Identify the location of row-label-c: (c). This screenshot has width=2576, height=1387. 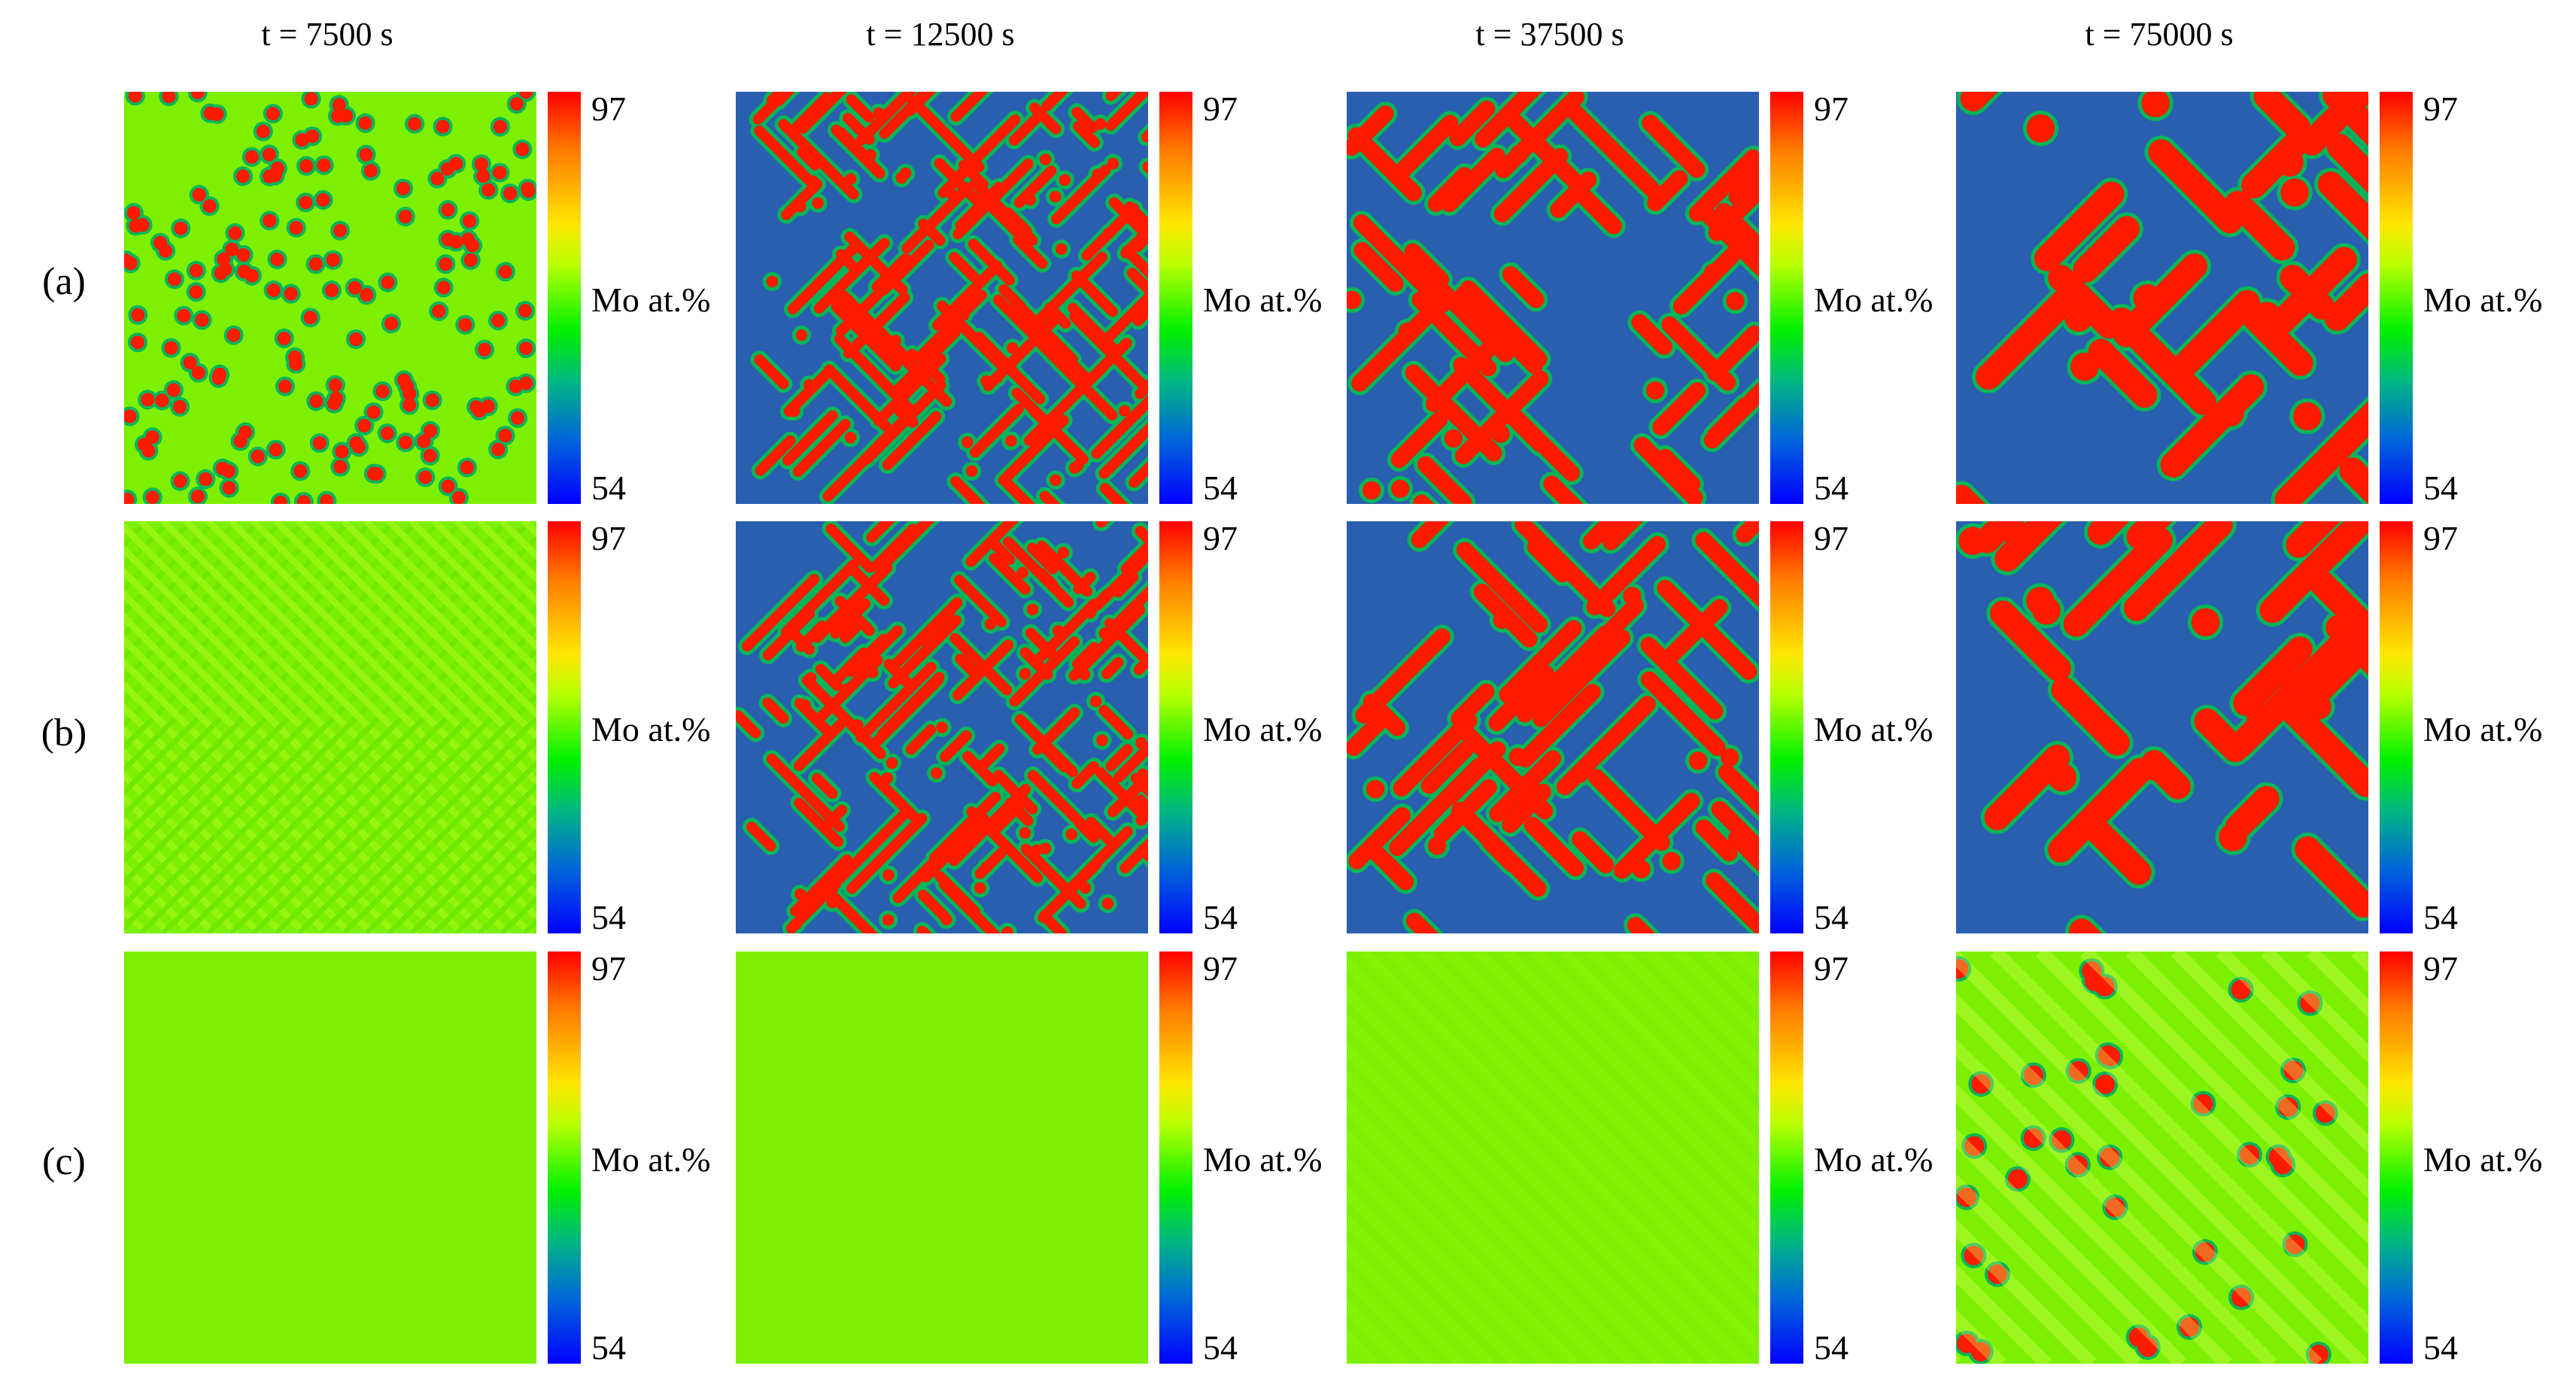
(64, 1161).